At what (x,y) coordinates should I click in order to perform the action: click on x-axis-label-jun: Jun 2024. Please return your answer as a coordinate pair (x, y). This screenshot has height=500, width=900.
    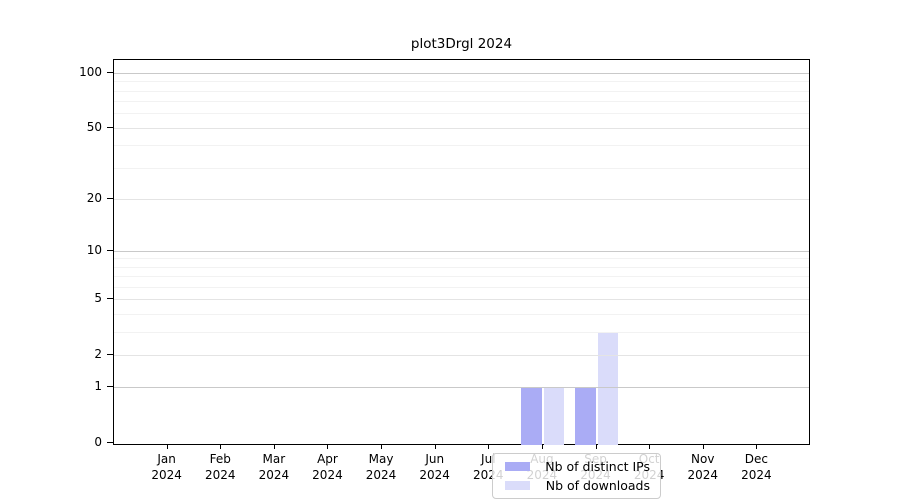
    Looking at the image, I should click on (434, 467).